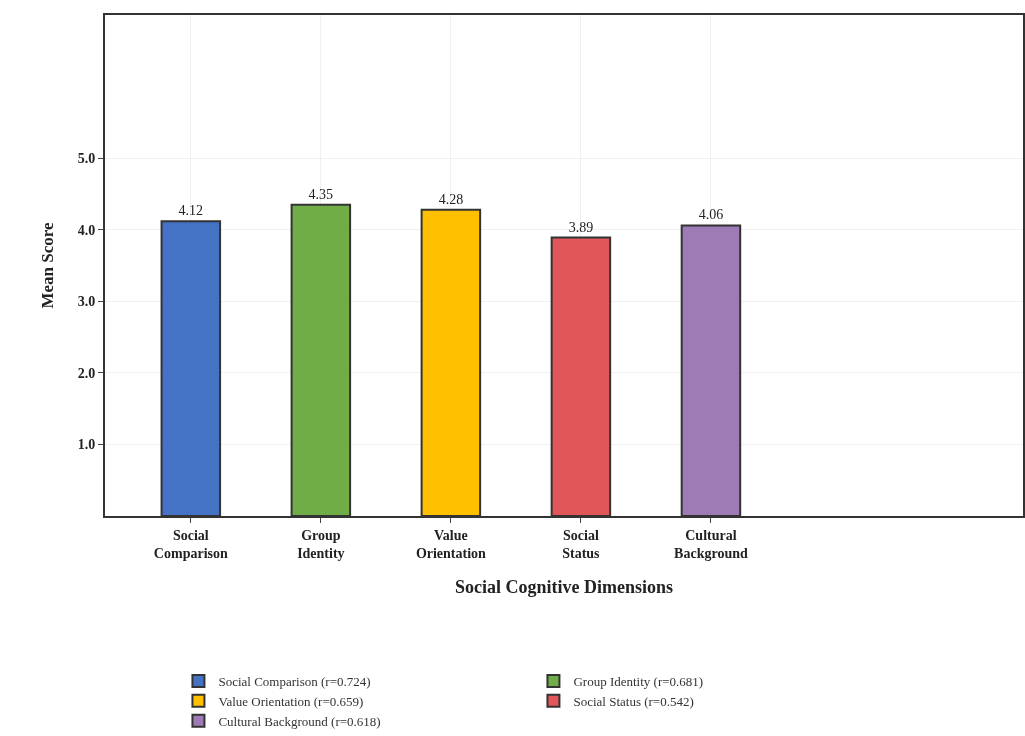  Describe the element at coordinates (711, 215) in the screenshot. I see `data-label: 4.06` at that location.